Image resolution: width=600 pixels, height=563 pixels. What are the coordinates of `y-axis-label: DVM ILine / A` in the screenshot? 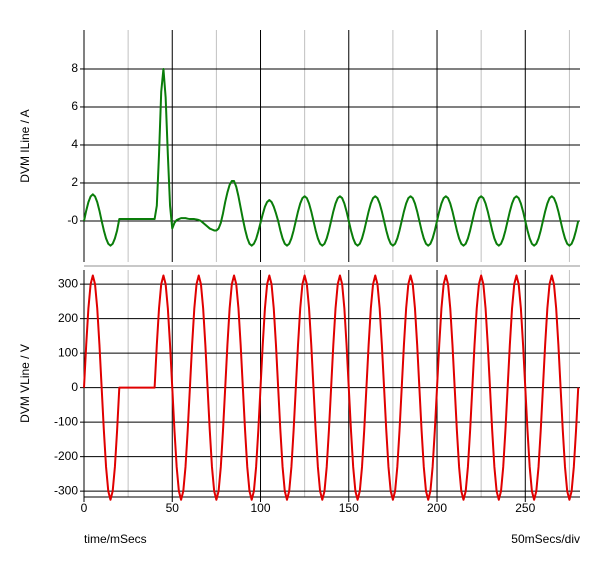 It's located at (25, 145).